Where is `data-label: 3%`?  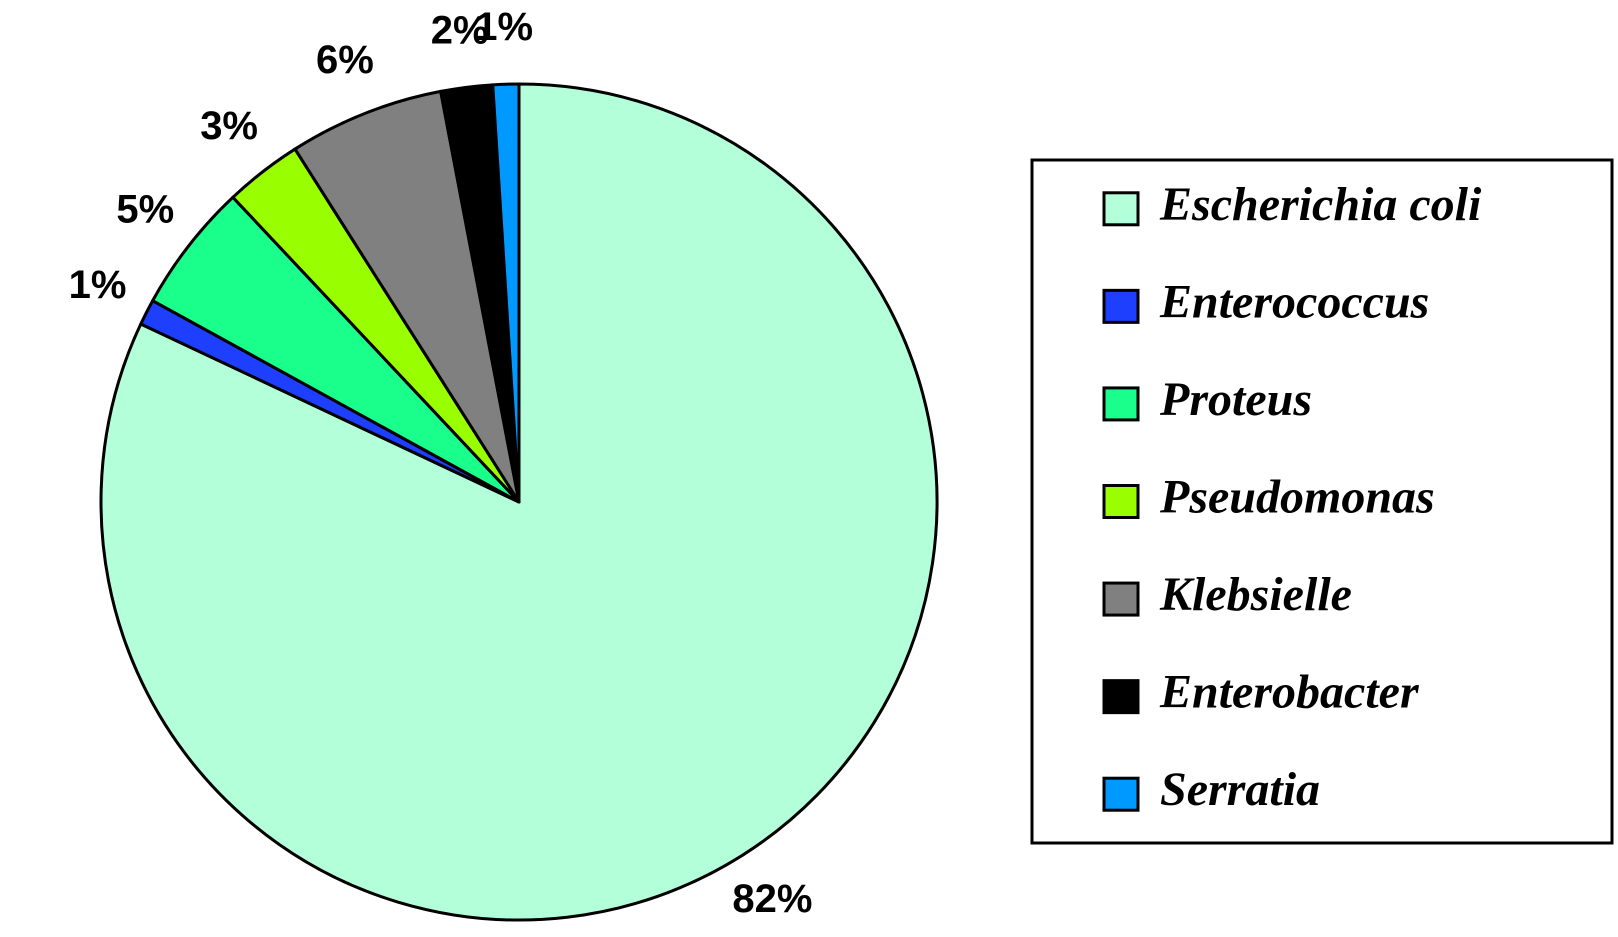 data-label: 3% is located at coordinates (229, 126).